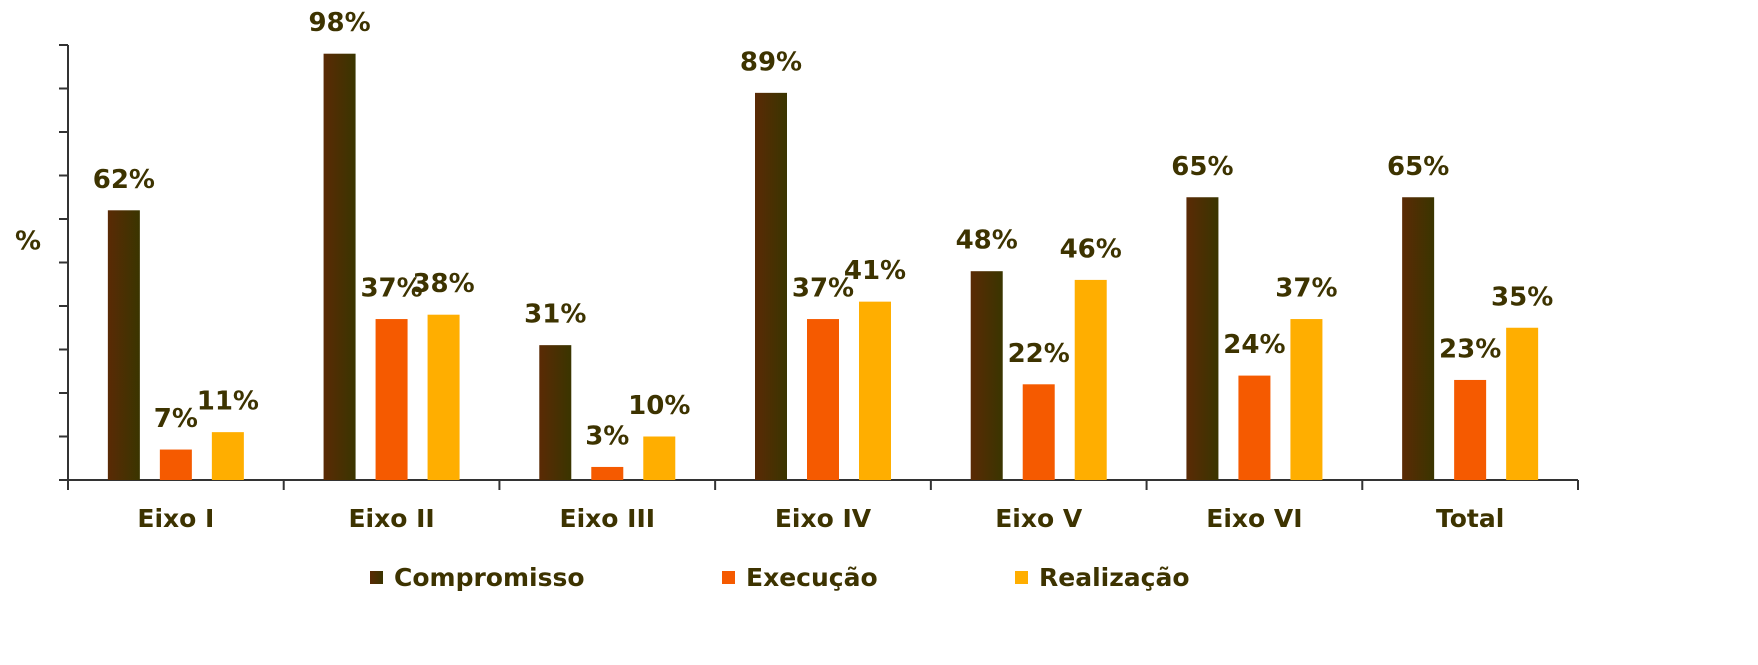 Image resolution: width=1758 pixels, height=665 pixels. What do you see at coordinates (443, 284) in the screenshot?
I see `data-label: 38%` at bounding box center [443, 284].